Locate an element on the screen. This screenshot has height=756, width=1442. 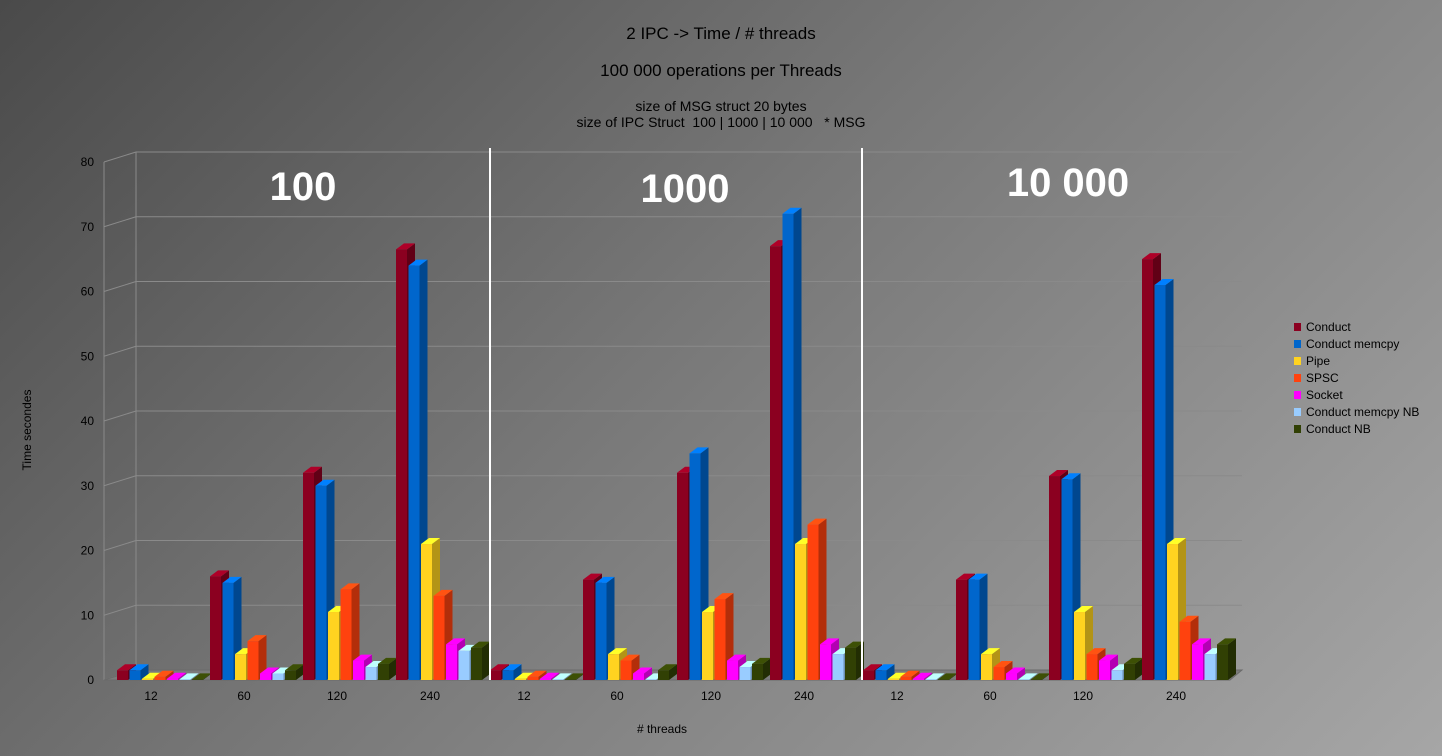
legend-label: Conduct memcpy is located at coordinates (1353, 343).